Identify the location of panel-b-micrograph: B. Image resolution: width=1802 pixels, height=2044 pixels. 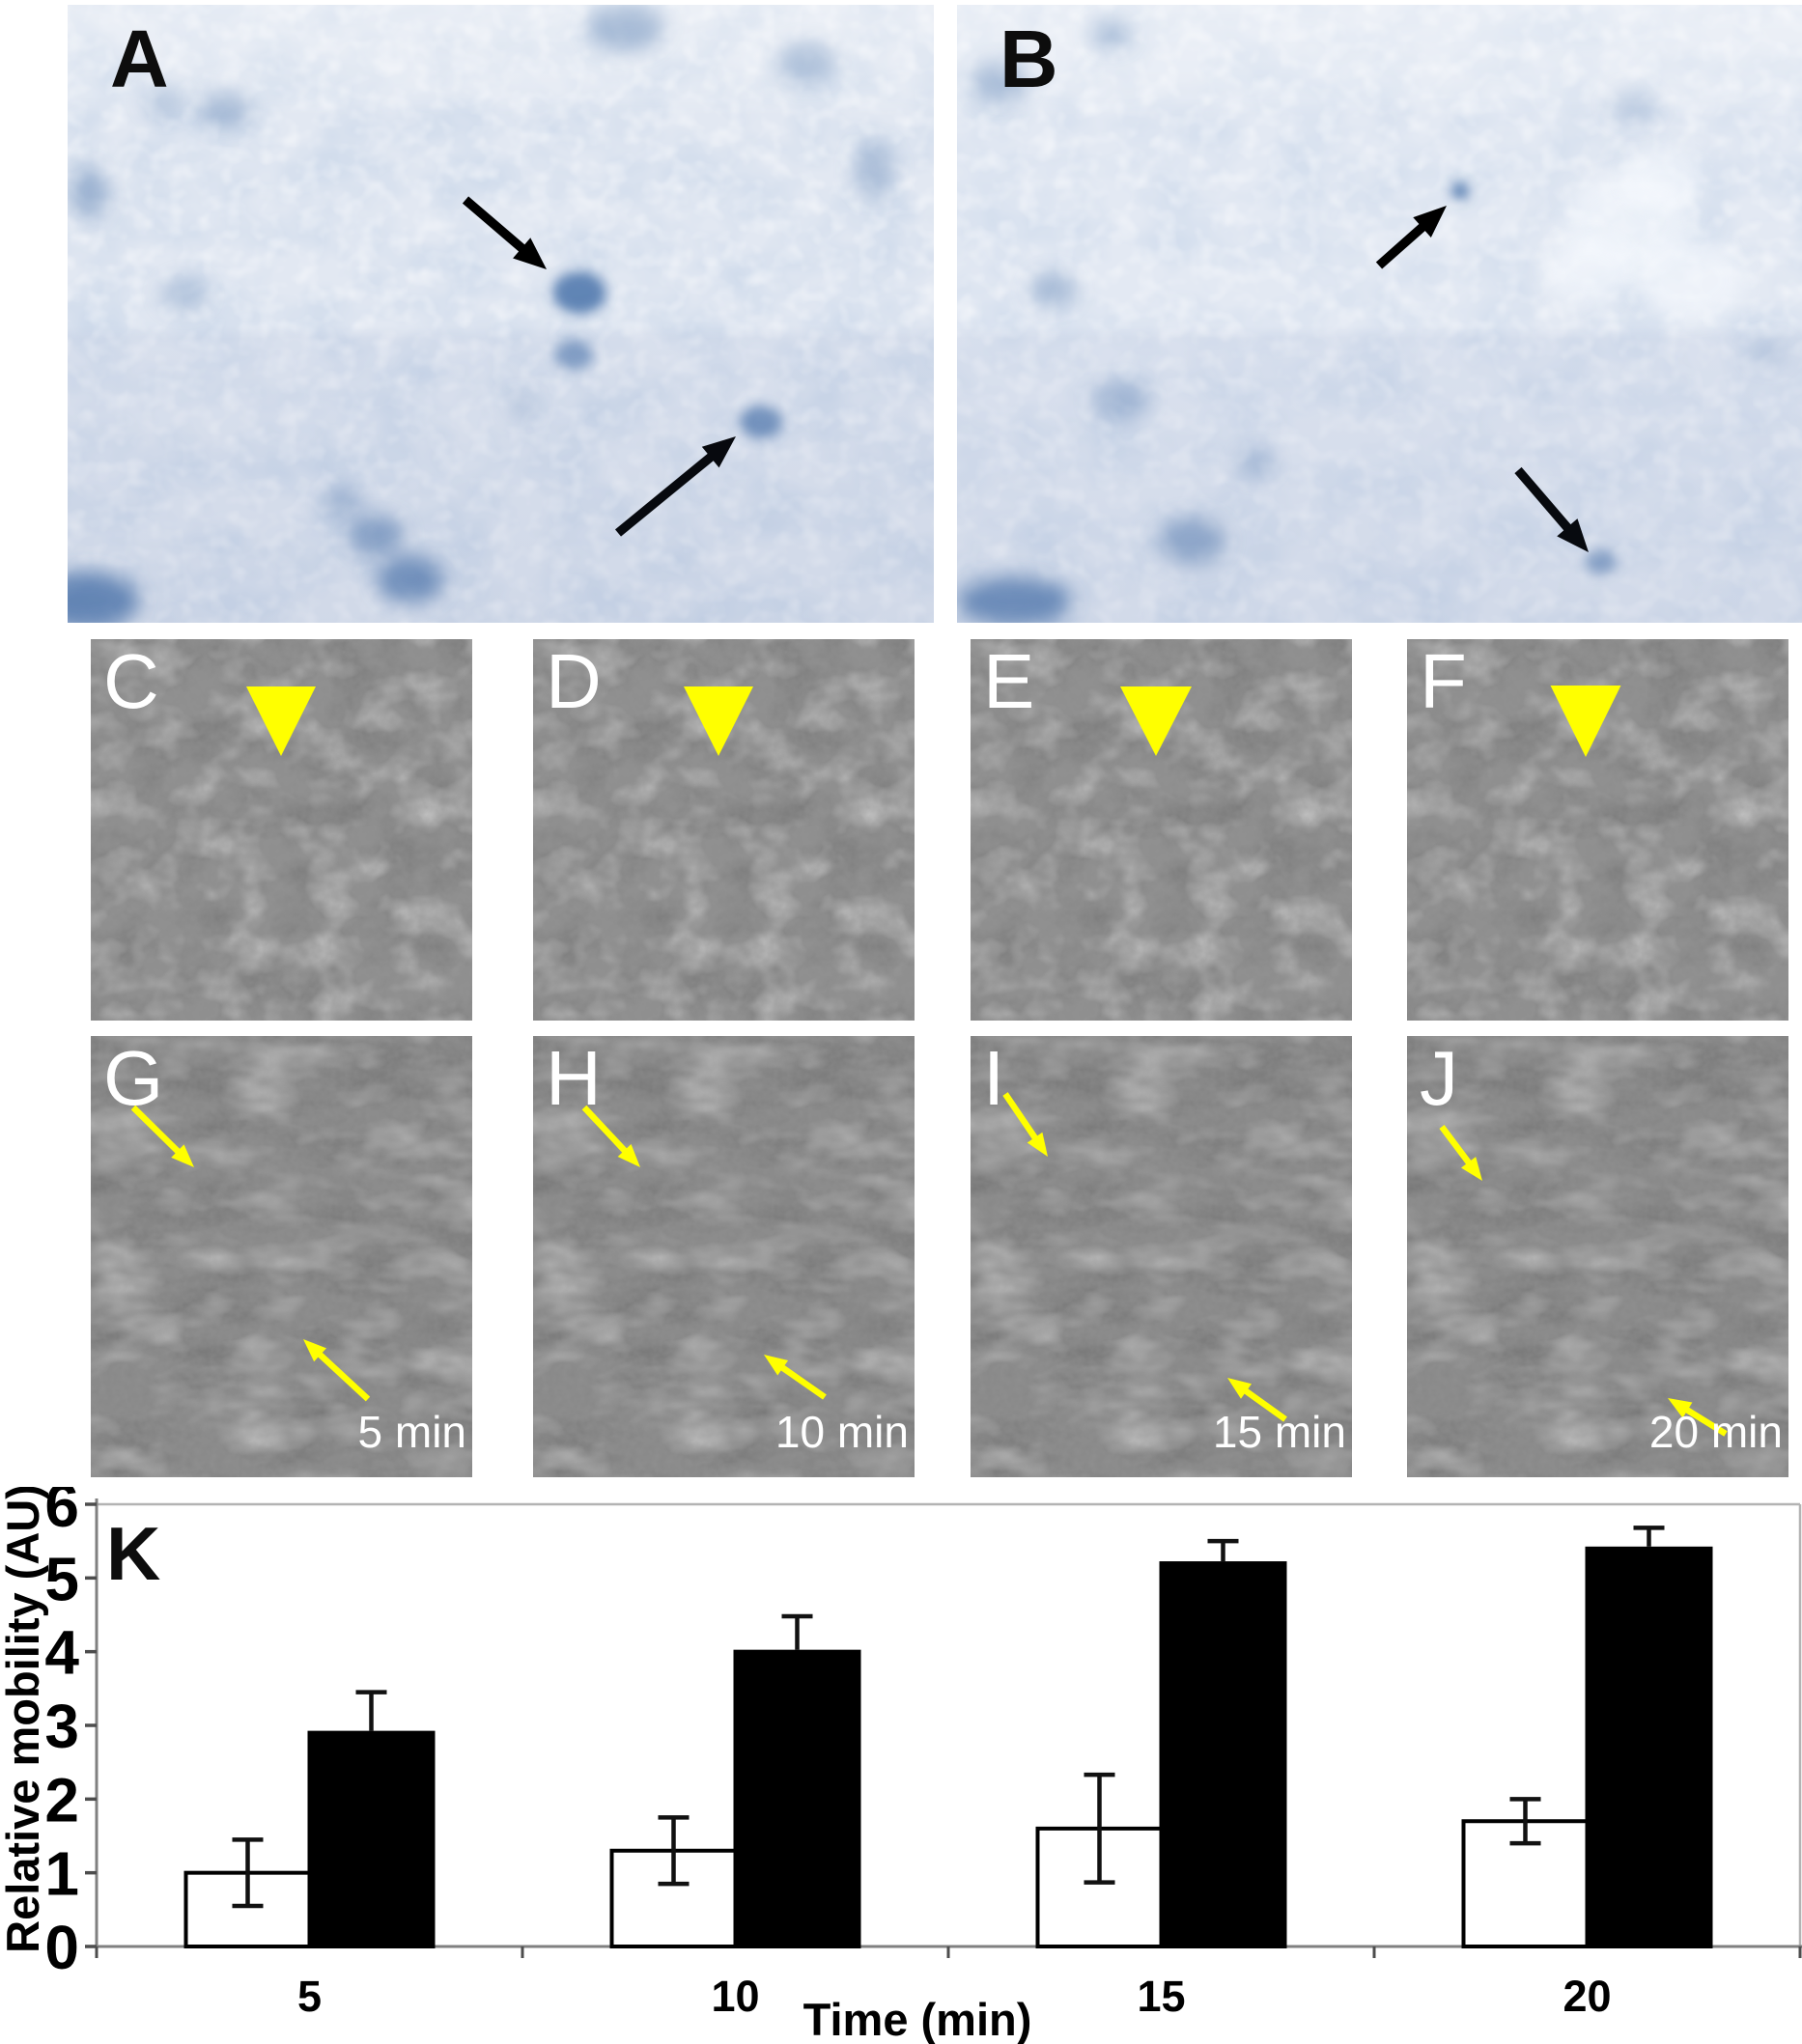
(1379, 314).